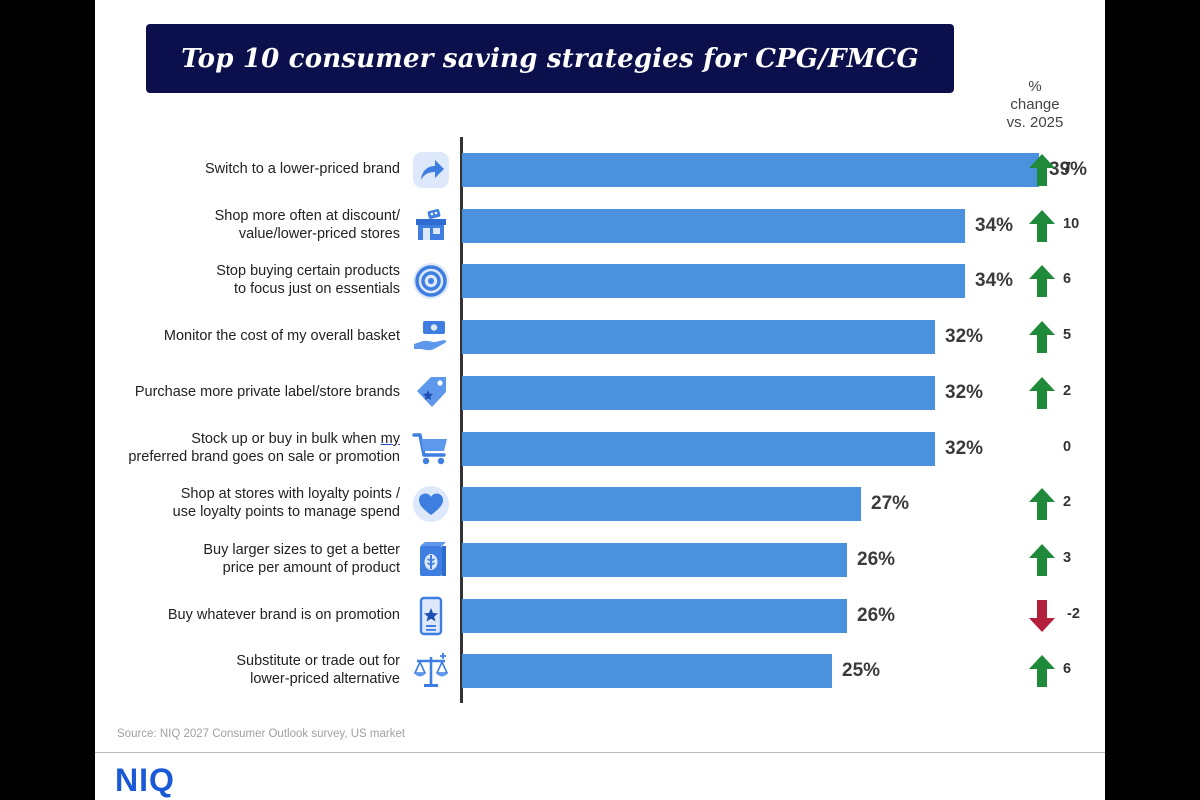 The width and height of the screenshot is (1200, 800). I want to click on storefront-icon, so click(431, 226).